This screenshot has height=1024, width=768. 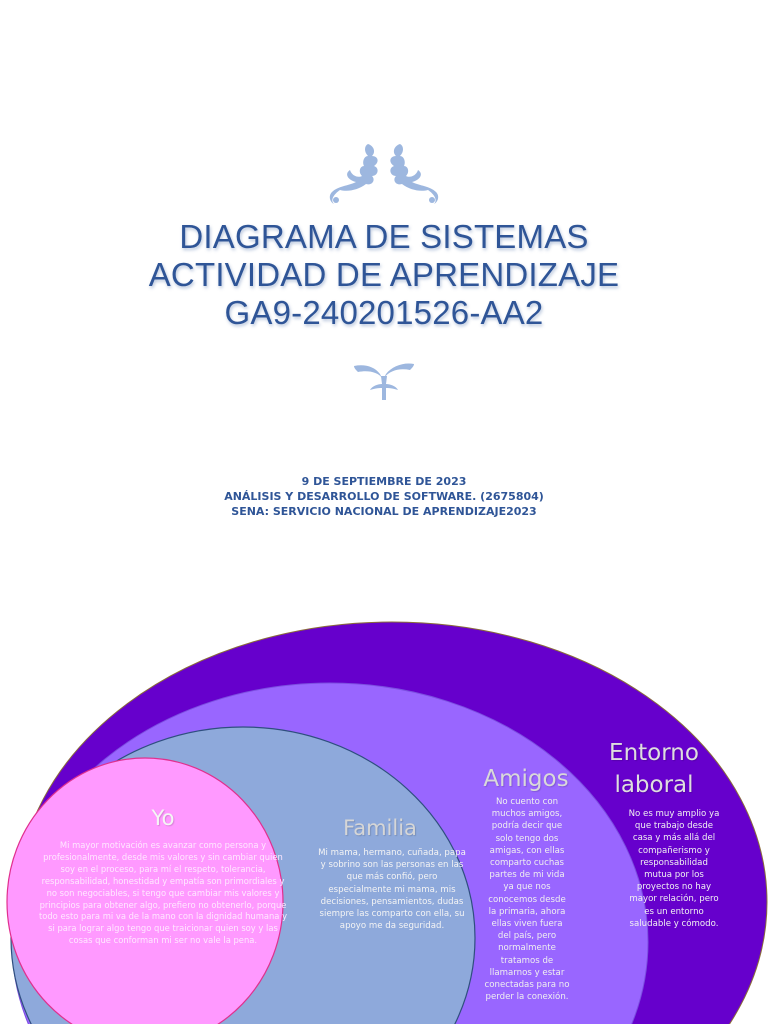 I want to click on title-line-2: ACTIVIDAD DE APRENDIZAJE, so click(x=384, y=274).